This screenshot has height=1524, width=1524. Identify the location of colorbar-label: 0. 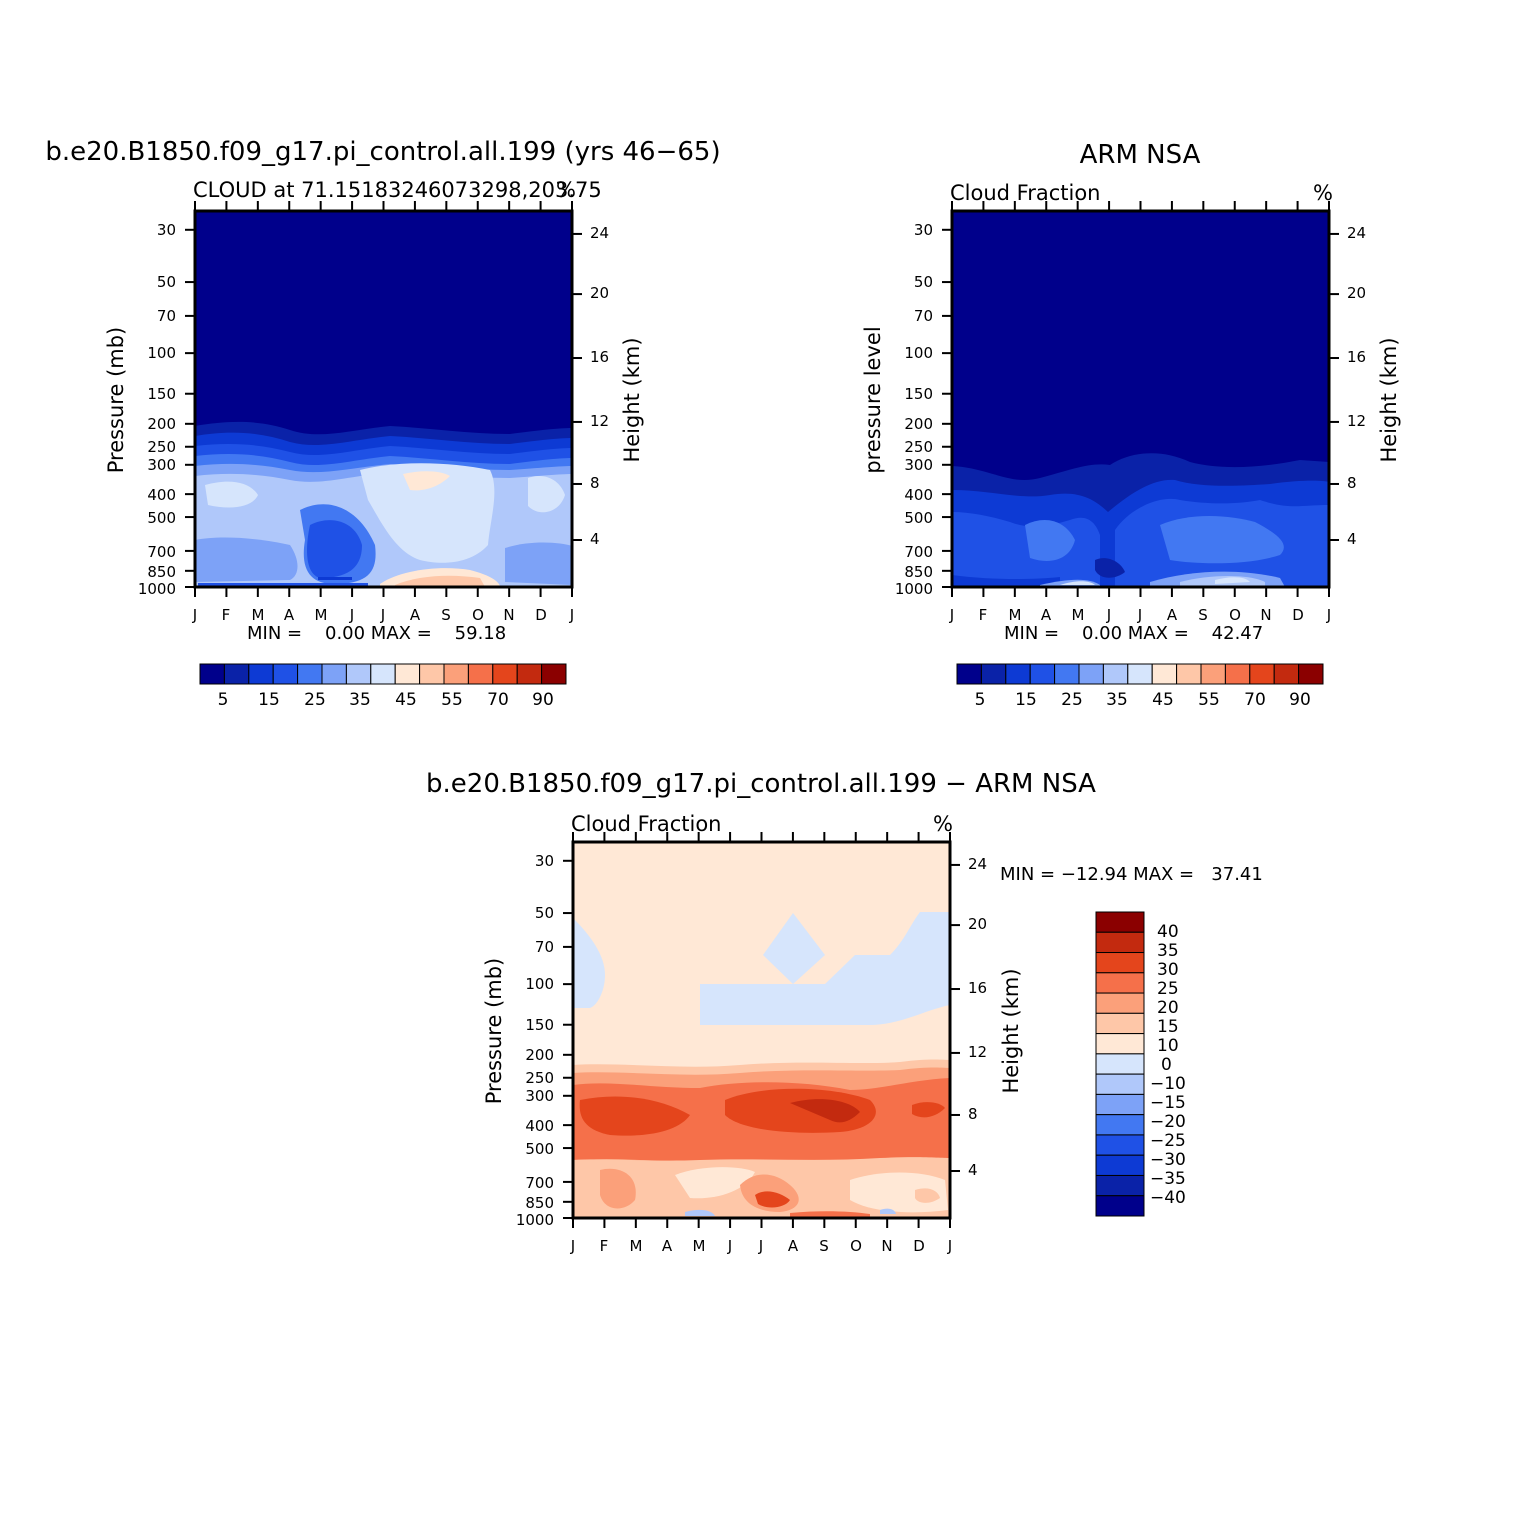
(1166, 1065).